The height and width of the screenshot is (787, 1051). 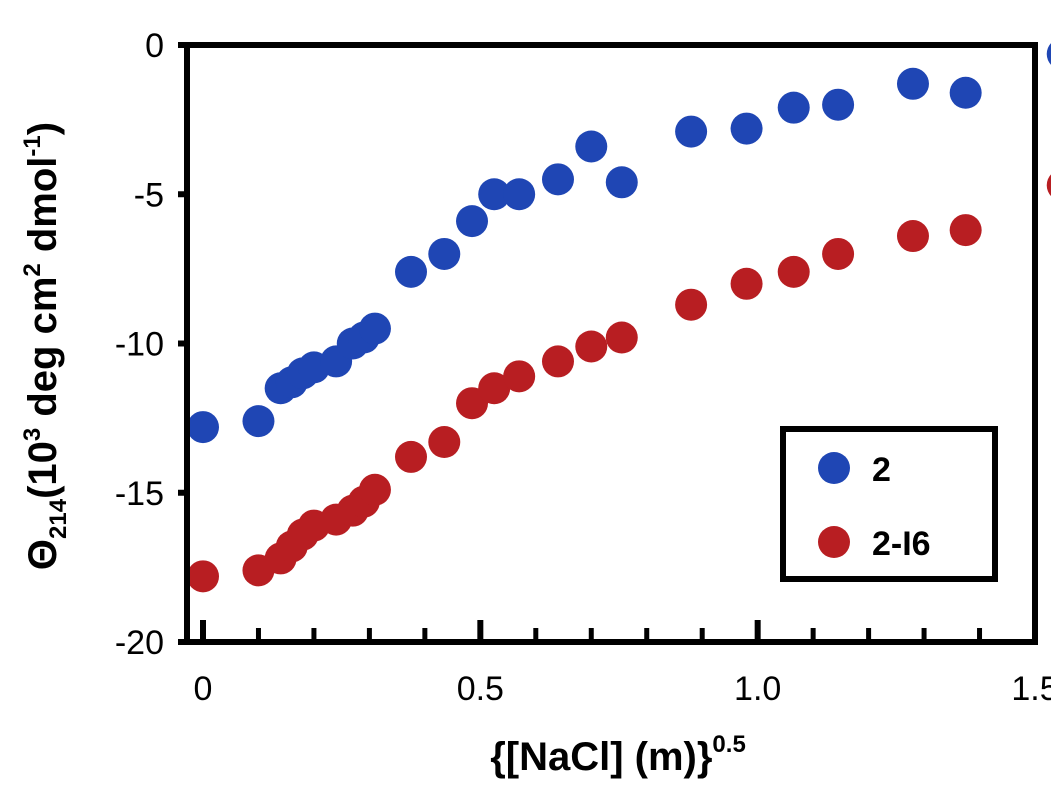 I want to click on y-axis-title-close: ), so click(x=43, y=128).